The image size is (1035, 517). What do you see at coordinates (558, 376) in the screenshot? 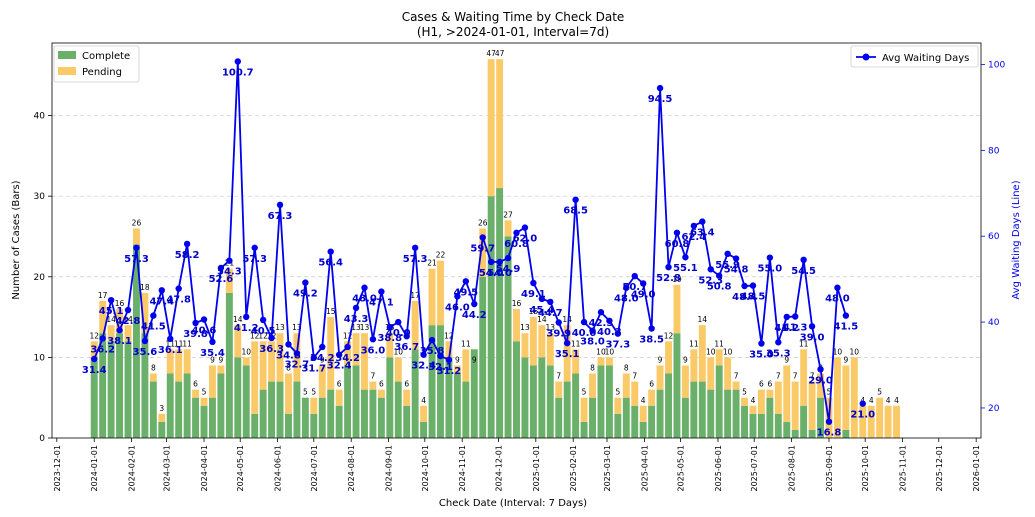
I see `bar-value-label: 7` at bounding box center [558, 376].